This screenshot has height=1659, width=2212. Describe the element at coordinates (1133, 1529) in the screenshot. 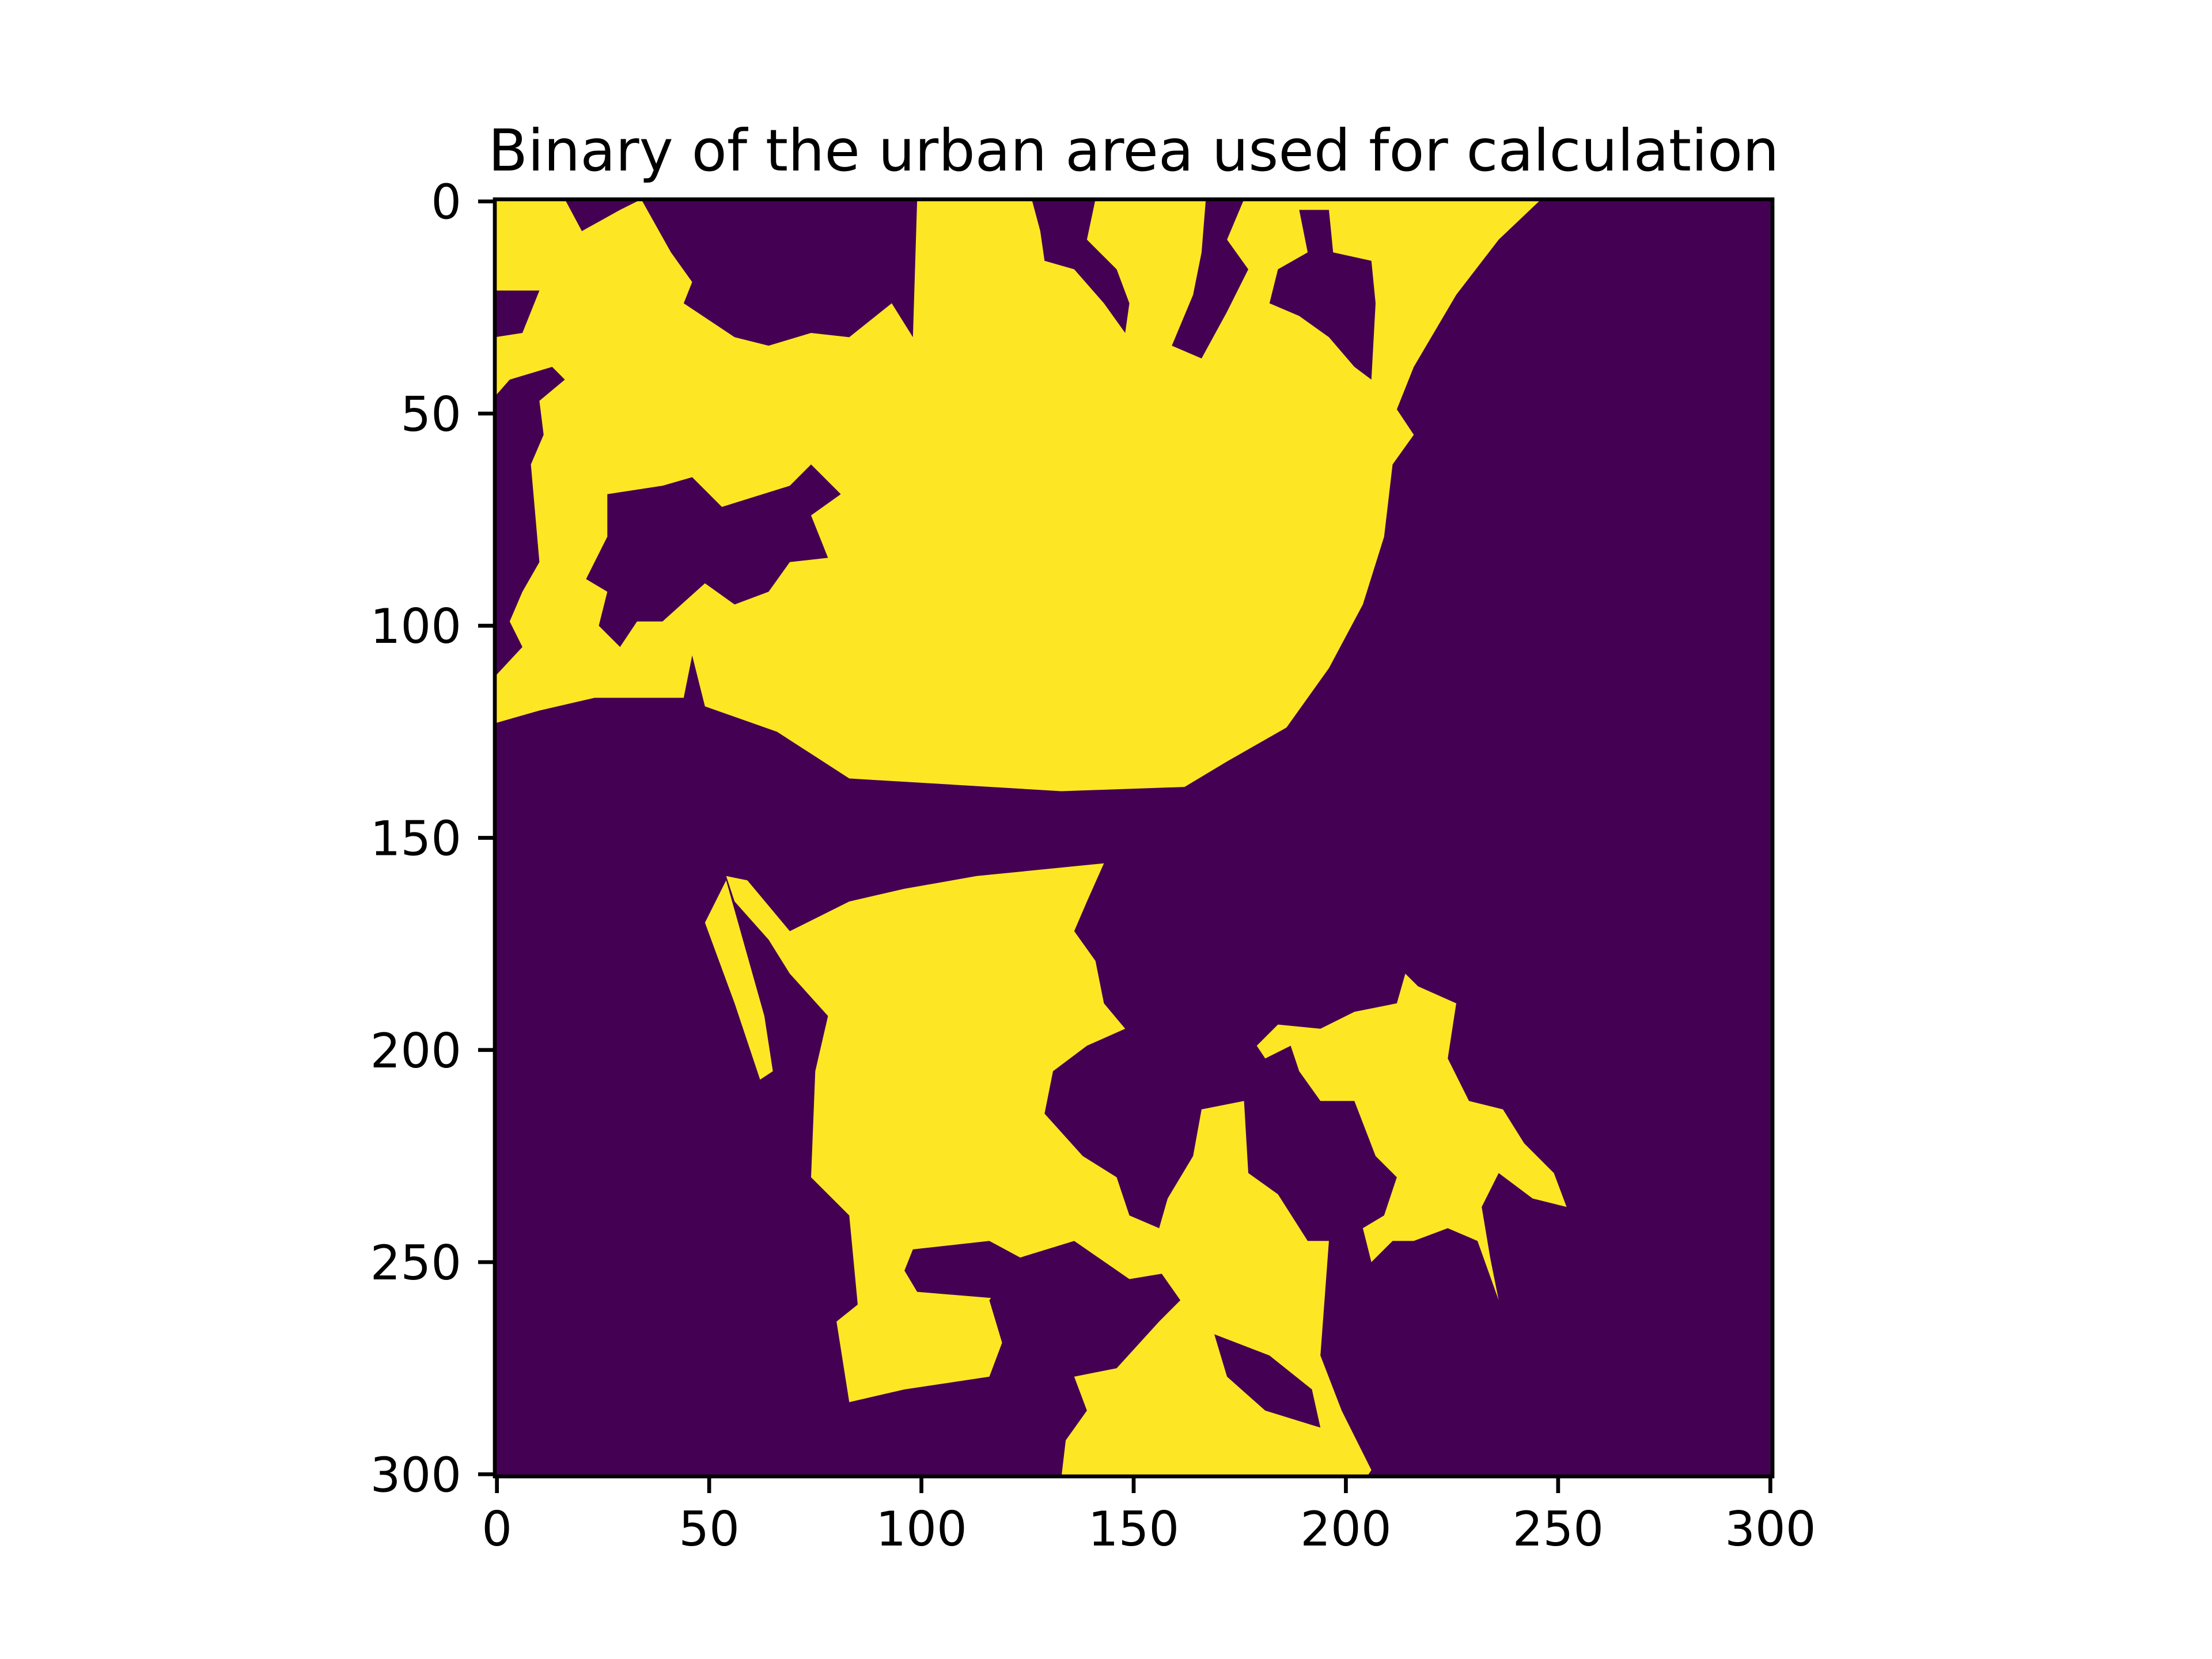

I see `x-tick-label: 150` at that location.